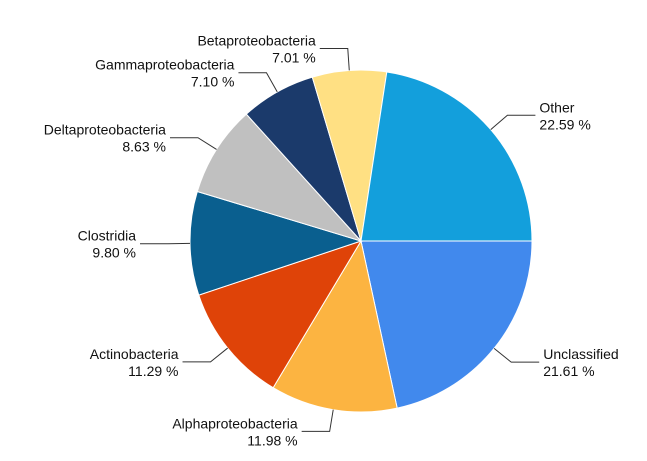 This screenshot has height=461, width=647. Describe the element at coordinates (153, 371) in the screenshot. I see `value-label: 11.29 %` at that location.